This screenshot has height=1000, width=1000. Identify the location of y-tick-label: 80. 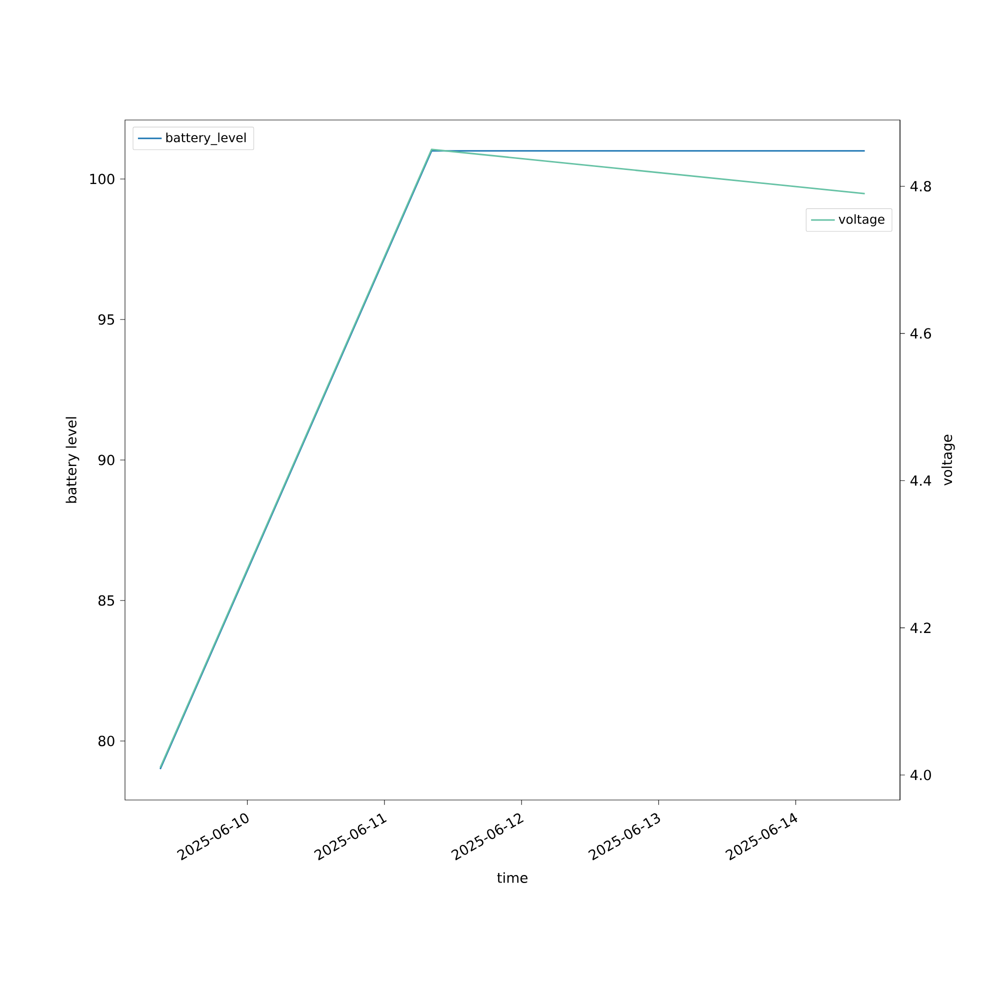
(106, 741).